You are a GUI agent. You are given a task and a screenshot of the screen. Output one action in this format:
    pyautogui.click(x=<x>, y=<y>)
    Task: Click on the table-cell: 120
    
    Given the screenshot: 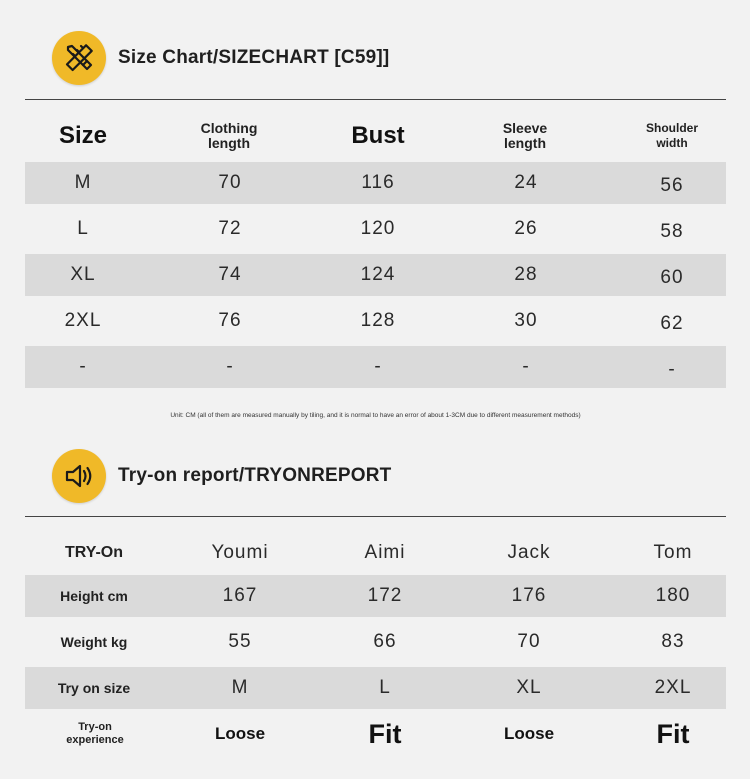 What is the action you would take?
    pyautogui.click(x=378, y=228)
    